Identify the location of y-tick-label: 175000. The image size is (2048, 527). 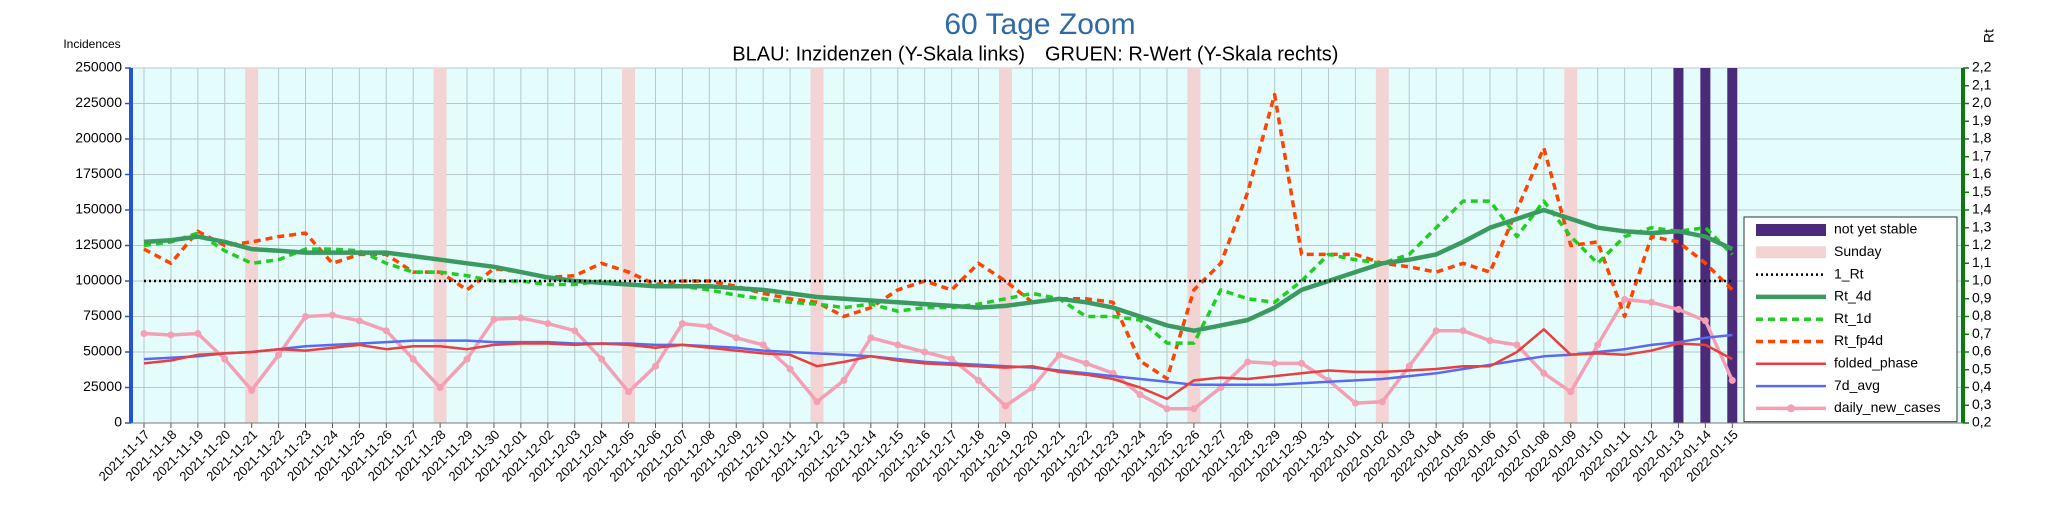
(98, 173).